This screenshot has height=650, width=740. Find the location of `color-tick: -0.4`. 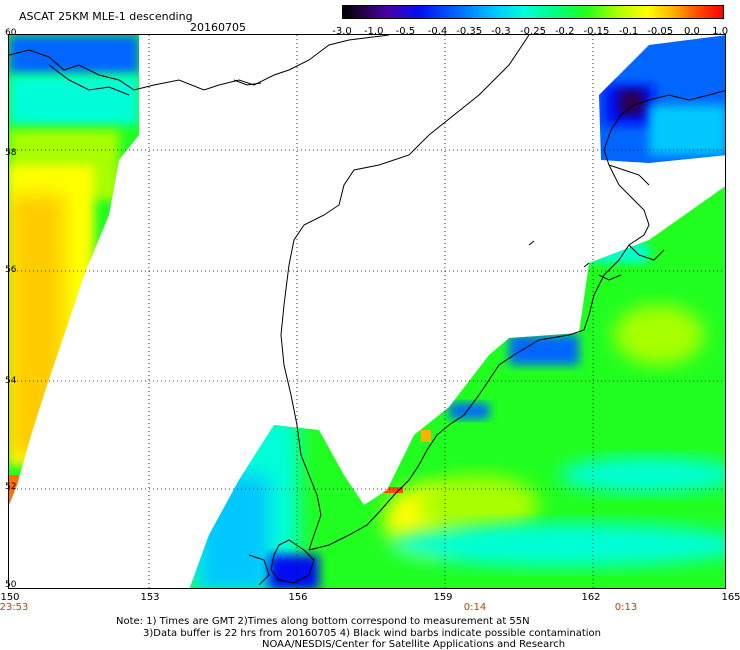

color-tick: -0.4 is located at coordinates (437, 31).